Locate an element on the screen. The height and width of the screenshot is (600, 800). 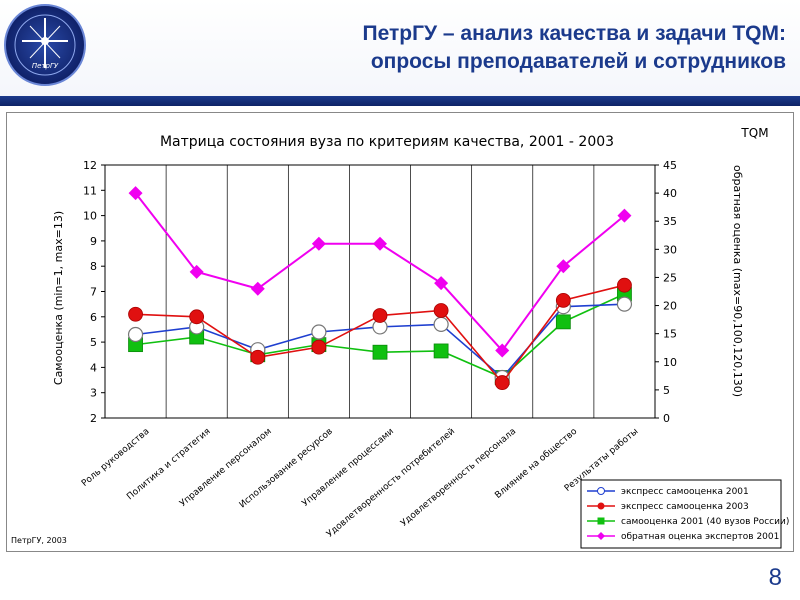
legend-label: самооценка 2001 (40 вузов России) is located at coordinates (705, 522).